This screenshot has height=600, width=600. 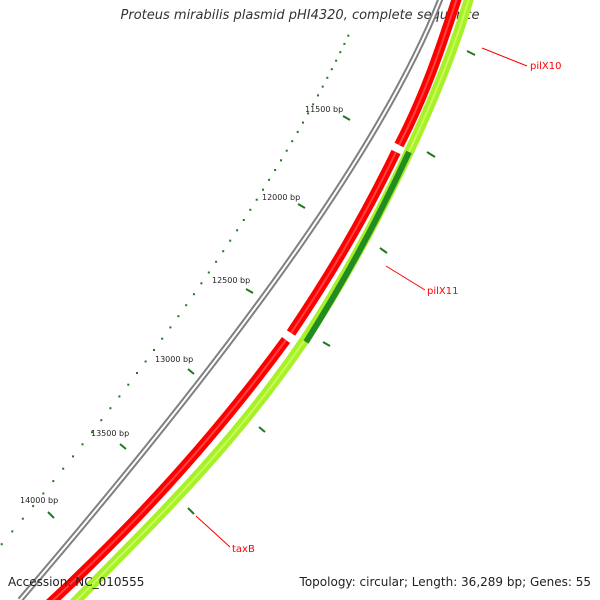 What do you see at coordinates (110, 433) in the screenshot?
I see `tick-label-13500: 13500 bp` at bounding box center [110, 433].